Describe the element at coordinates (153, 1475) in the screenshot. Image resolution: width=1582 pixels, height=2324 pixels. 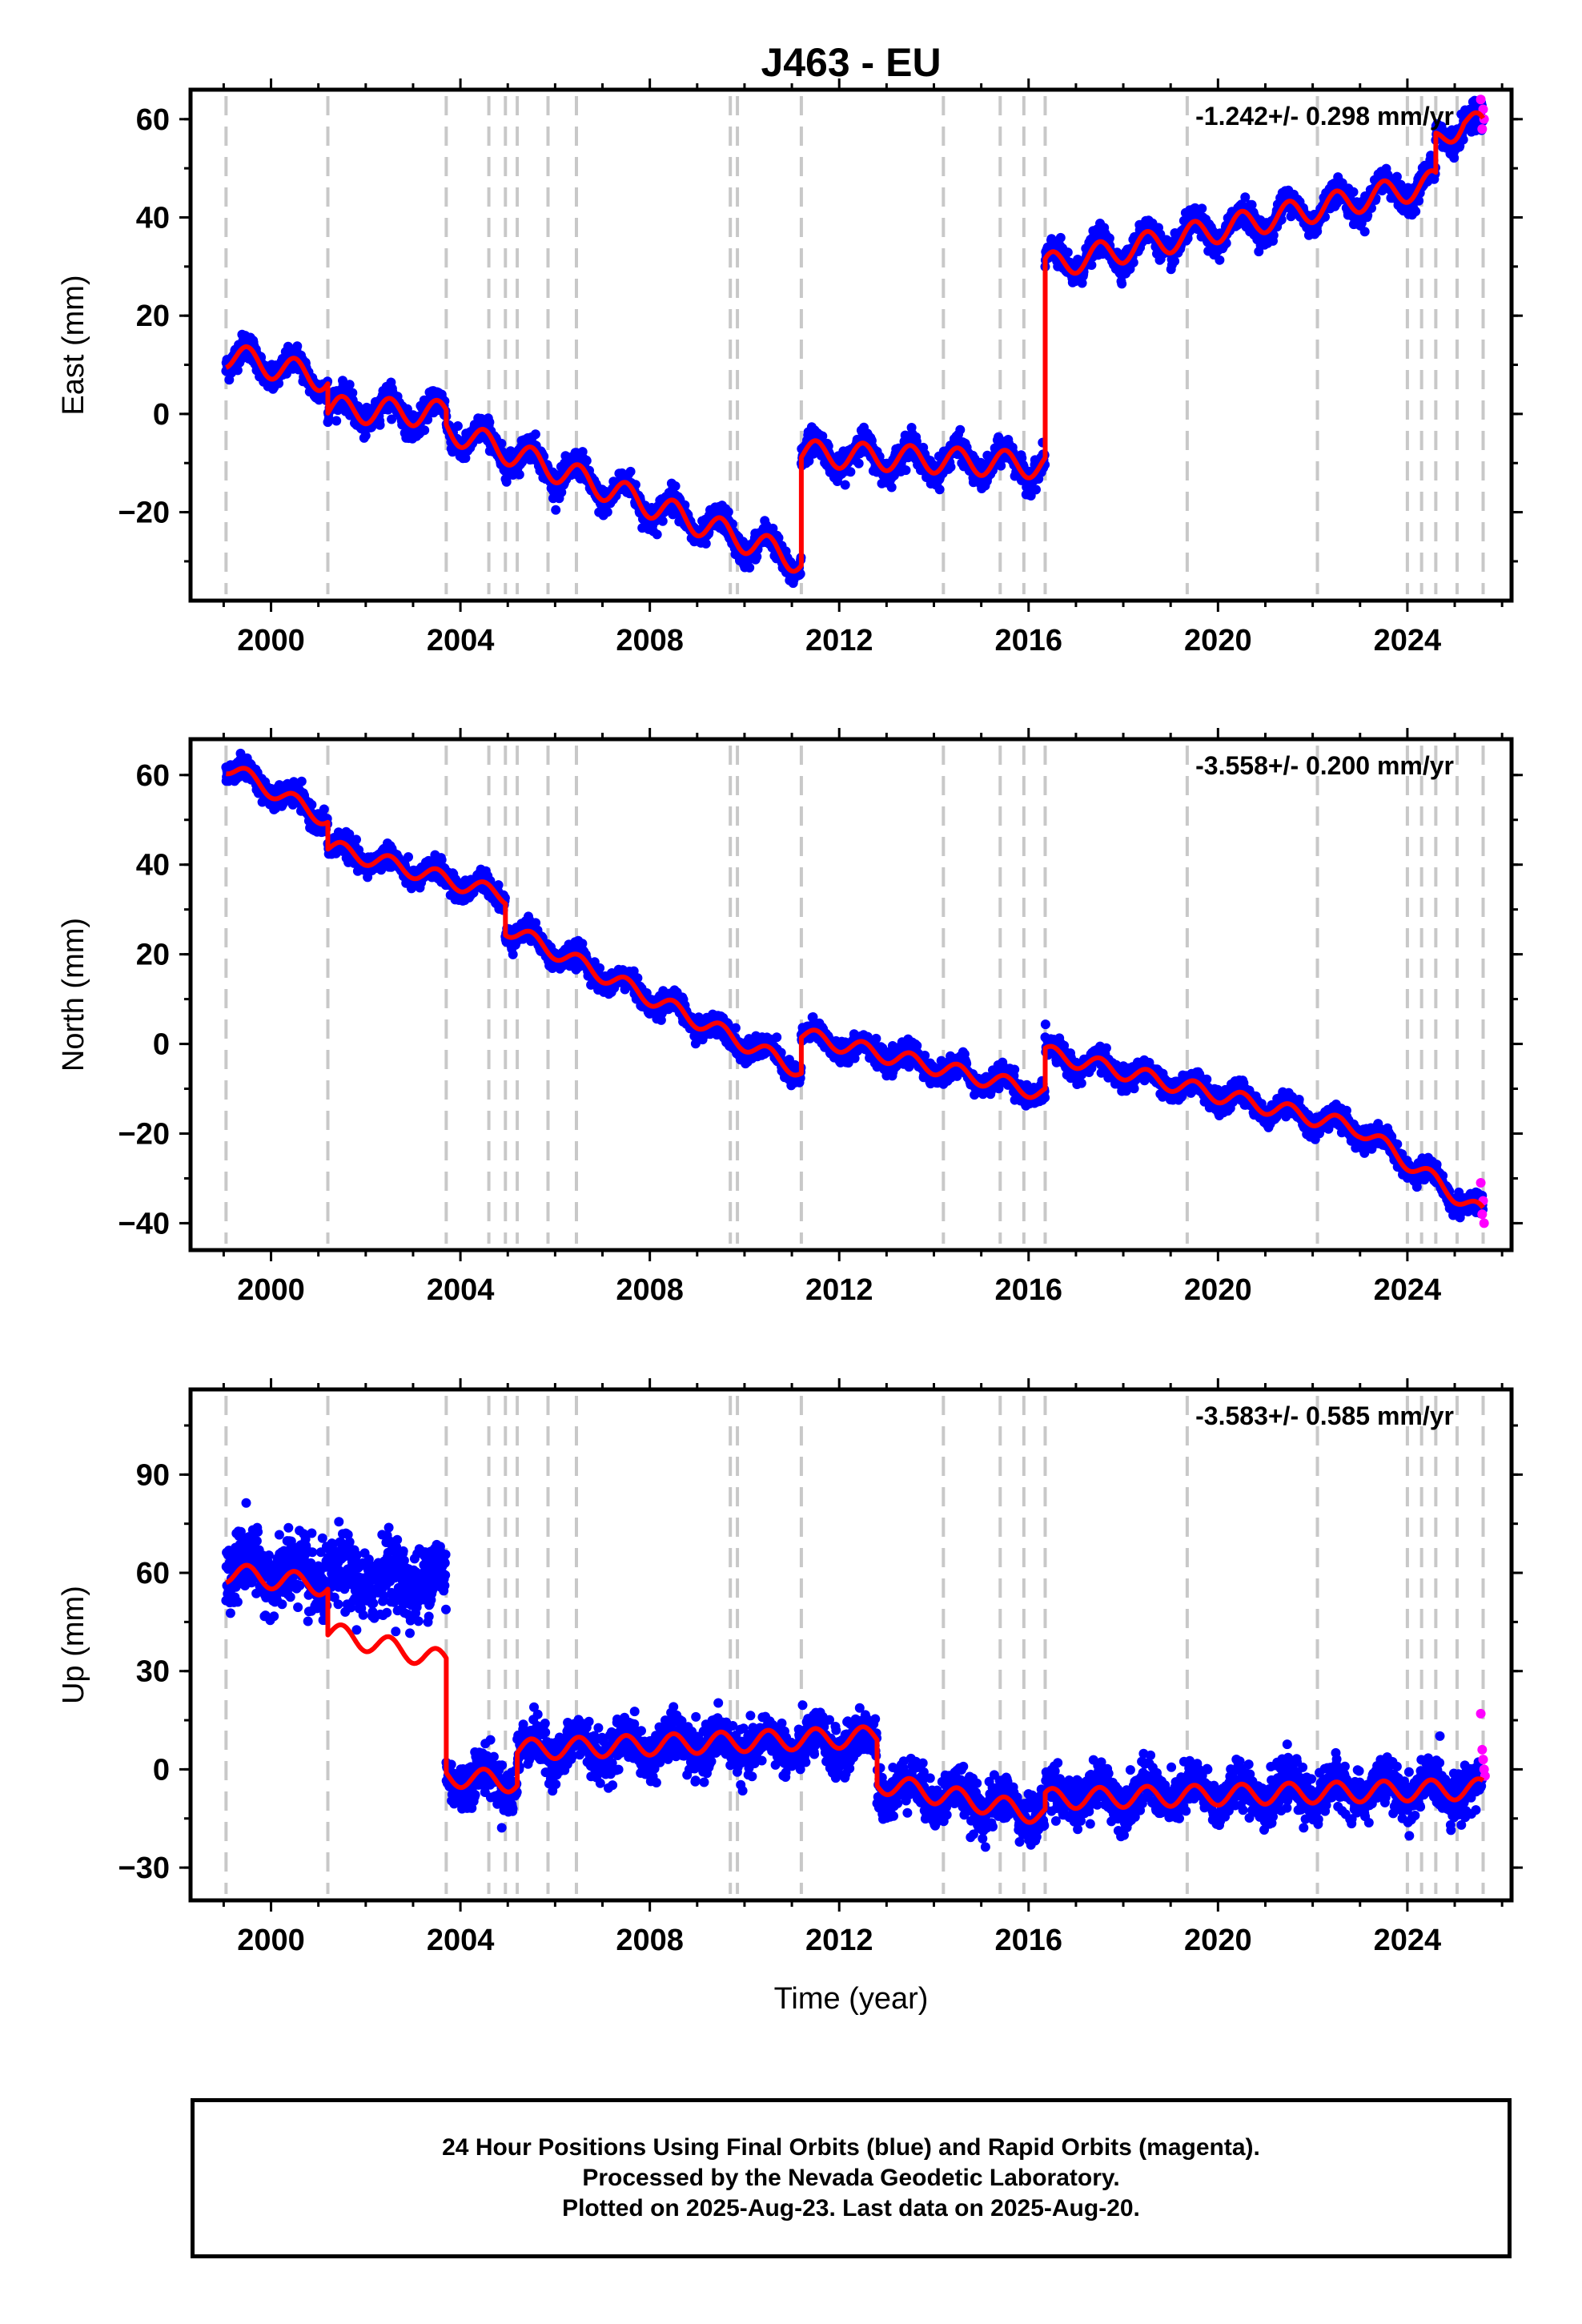
I see `y-tick-label: 90` at that location.